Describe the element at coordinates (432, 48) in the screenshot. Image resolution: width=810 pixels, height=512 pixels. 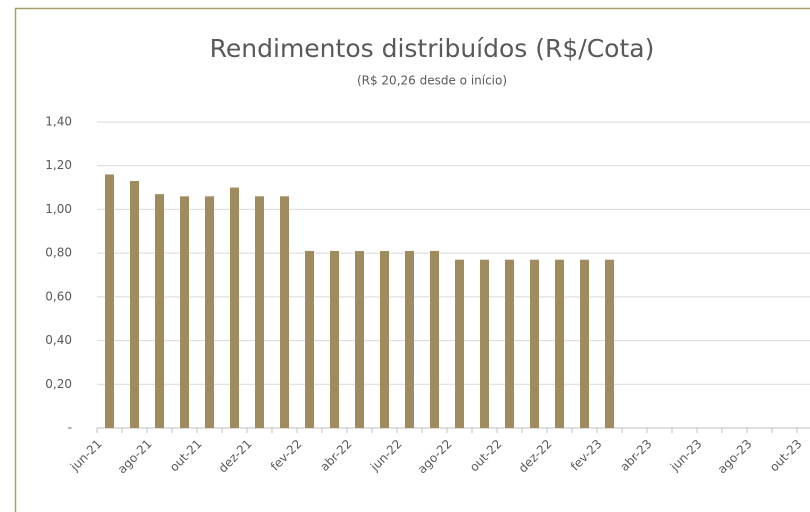
I see `chart-title: Rendimentos distribuídos (R$/Cota)` at that location.